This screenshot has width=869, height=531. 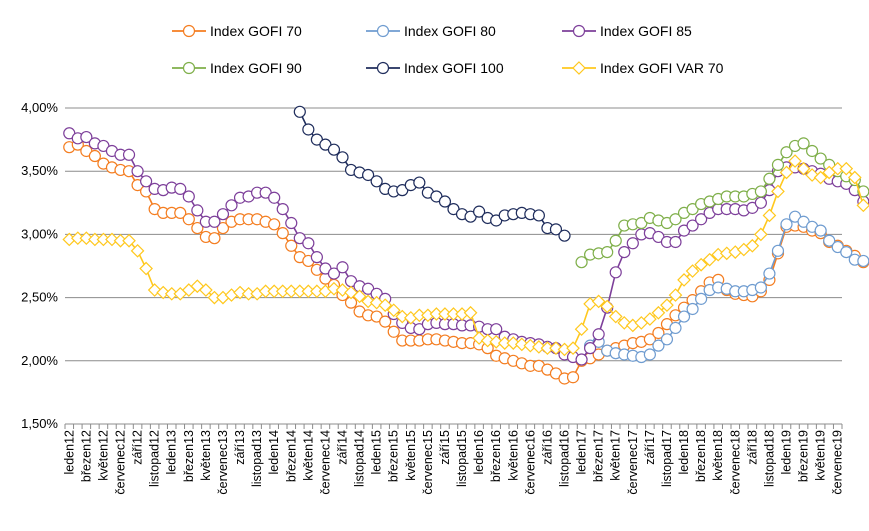 What do you see at coordinates (650, 447) in the screenshot?
I see `x-tick-label: září17` at bounding box center [650, 447].